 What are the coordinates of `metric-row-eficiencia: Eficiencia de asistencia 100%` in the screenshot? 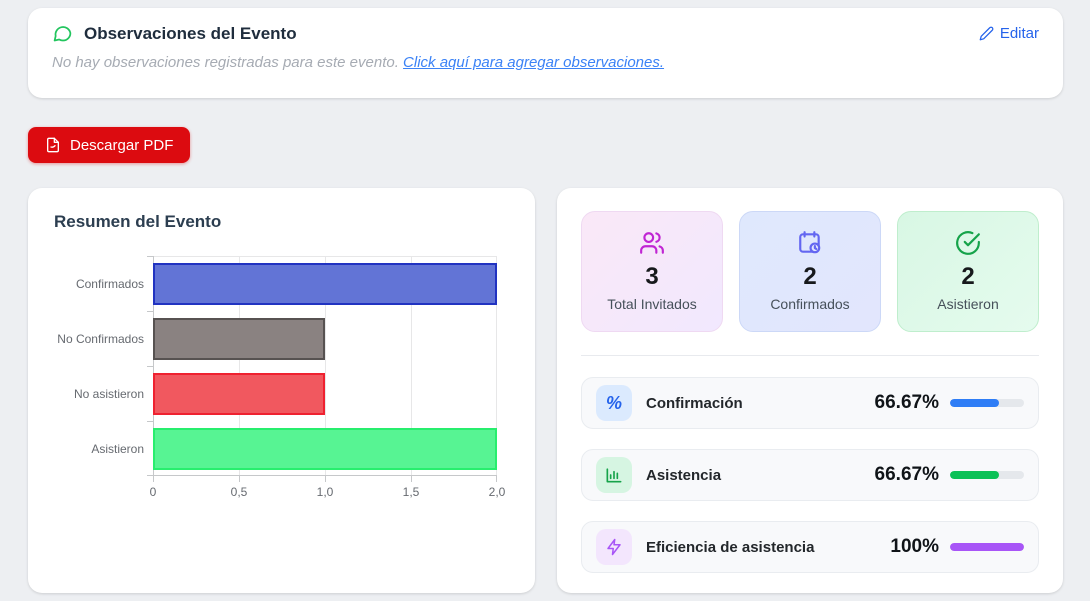 It's located at (810, 547).